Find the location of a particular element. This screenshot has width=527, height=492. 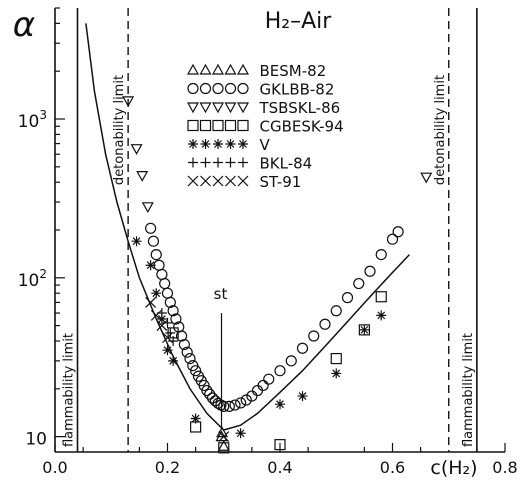

x-axis-label: c(H₂) is located at coordinates (453, 468).